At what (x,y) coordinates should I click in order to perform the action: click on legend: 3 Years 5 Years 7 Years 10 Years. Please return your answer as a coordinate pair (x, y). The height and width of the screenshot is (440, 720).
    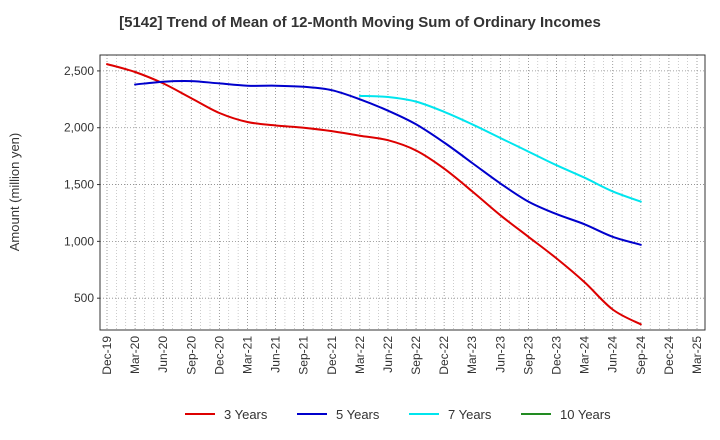
    Looking at the image, I should click on (398, 414).